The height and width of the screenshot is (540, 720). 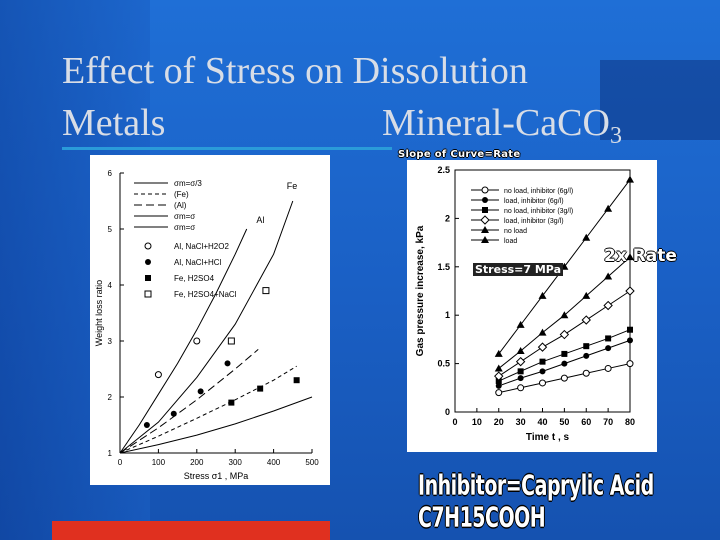 I want to click on slide-title-mineral: Mineral-CaCO3, so click(x=502, y=126).